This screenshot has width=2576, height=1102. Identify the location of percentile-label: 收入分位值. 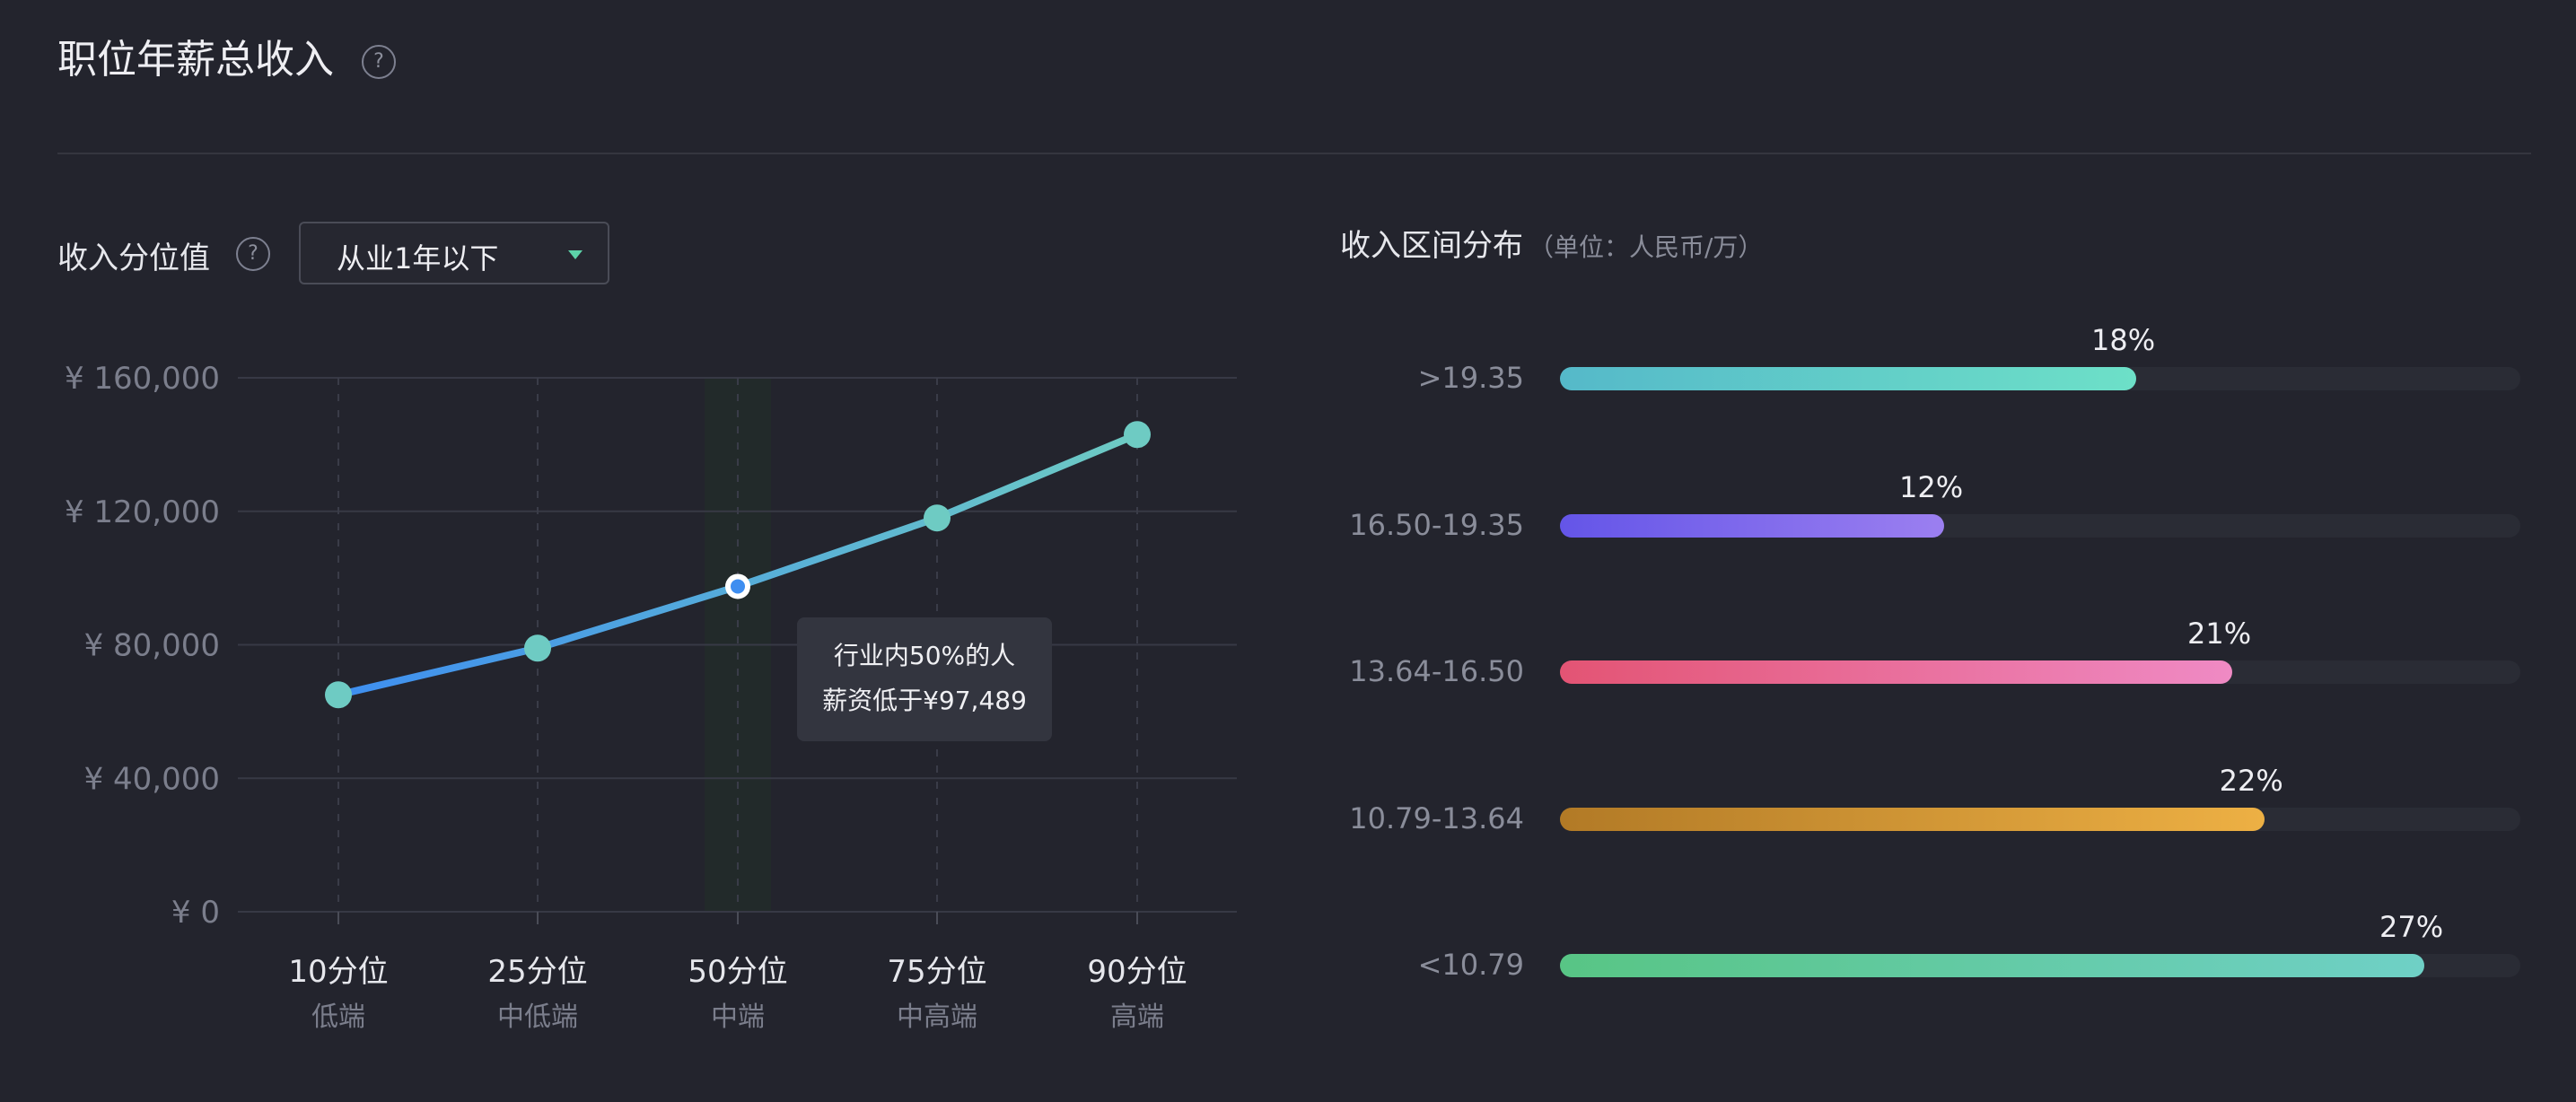
(133, 258).